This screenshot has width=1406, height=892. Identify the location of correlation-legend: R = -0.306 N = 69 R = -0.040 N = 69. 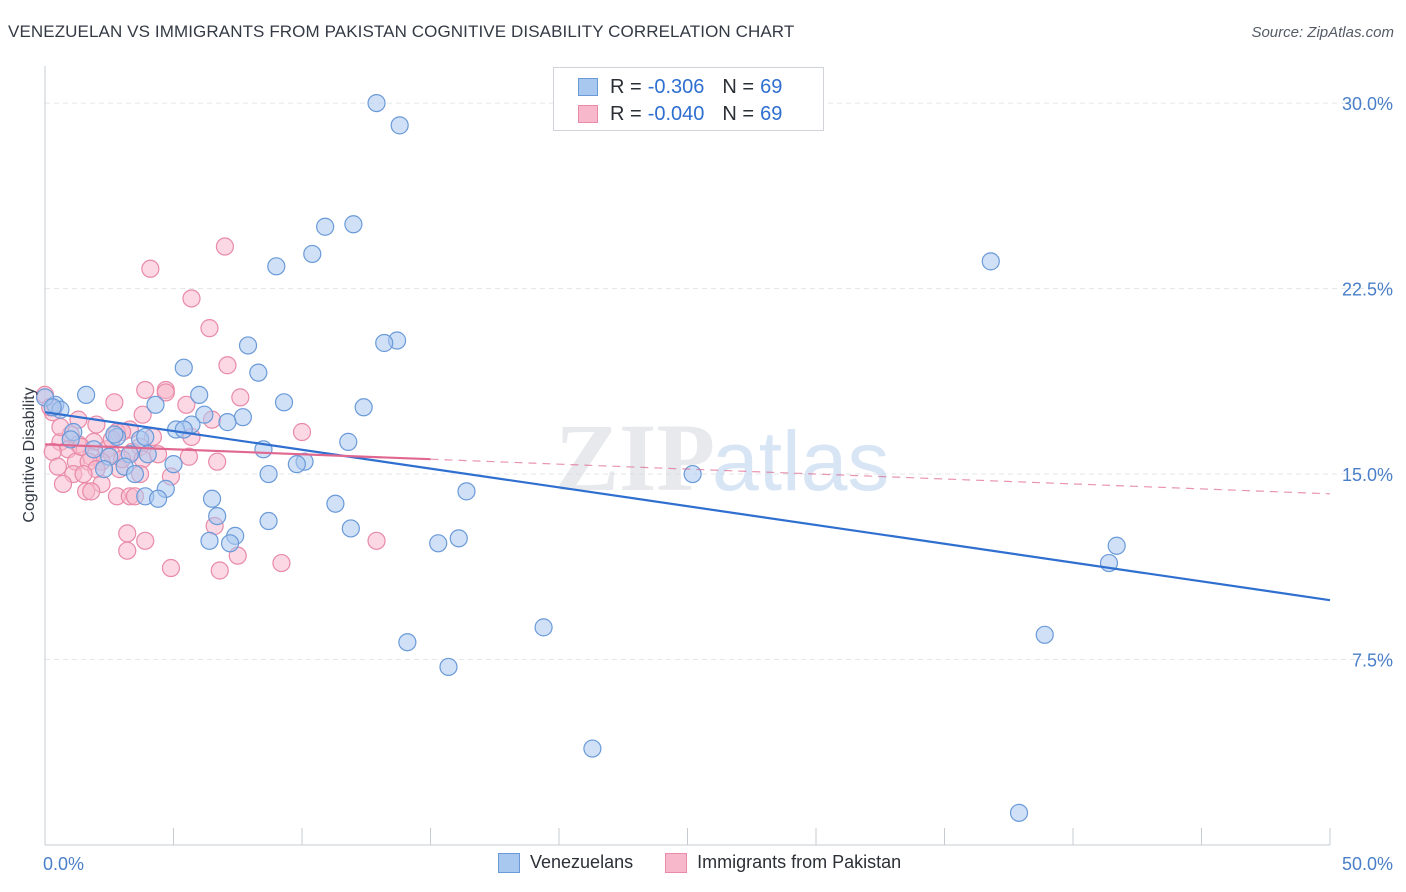
(688, 99).